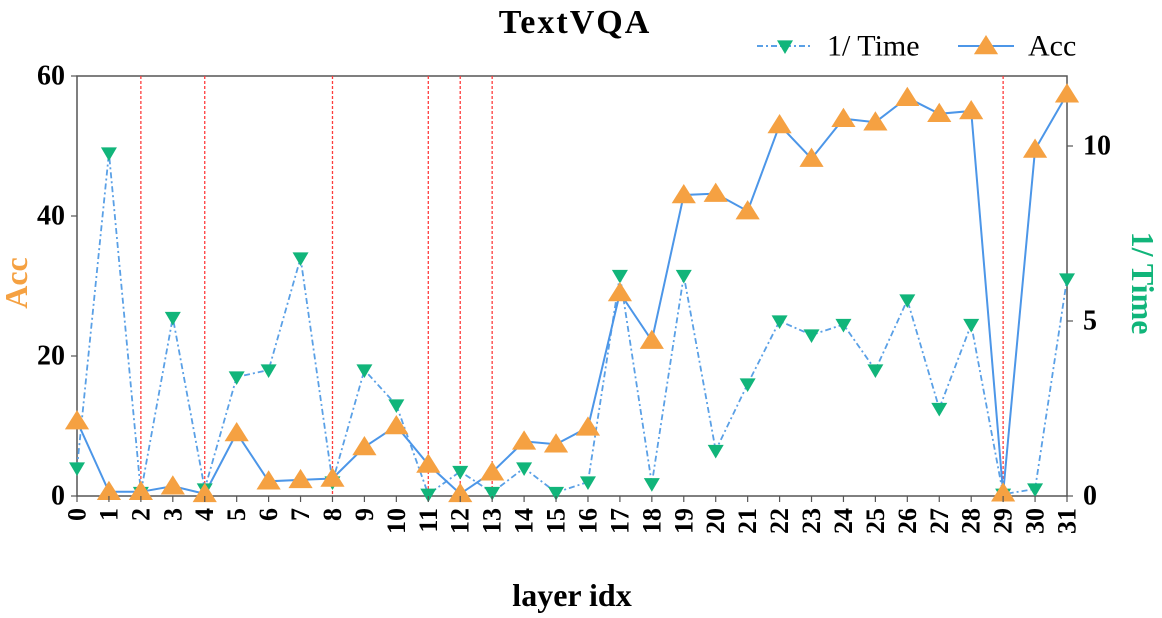 The image size is (1162, 618). Describe the element at coordinates (1097, 146) in the screenshot. I see `y-tick-label-right: 10` at that location.